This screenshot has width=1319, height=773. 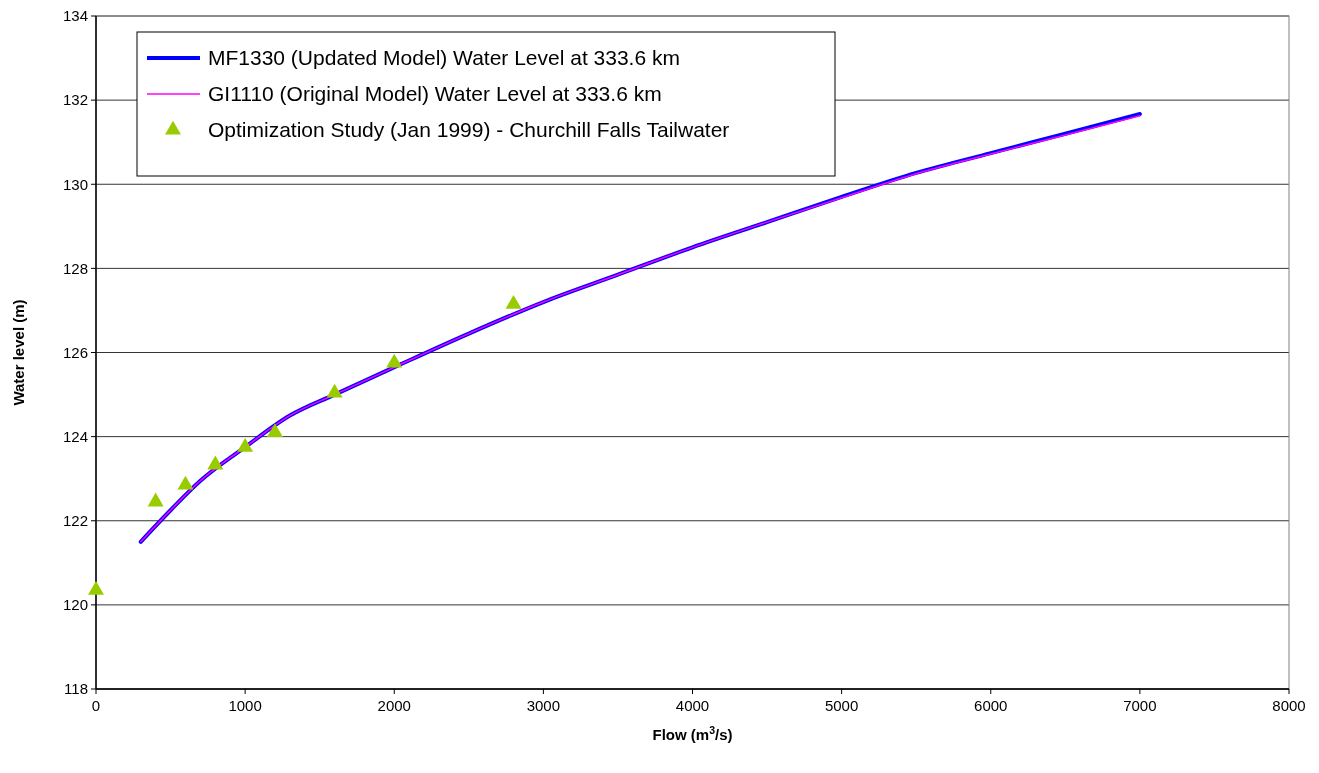 What do you see at coordinates (692, 733) in the screenshot?
I see `x-axis-title: Flow (m$^{3}$/s)` at bounding box center [692, 733].